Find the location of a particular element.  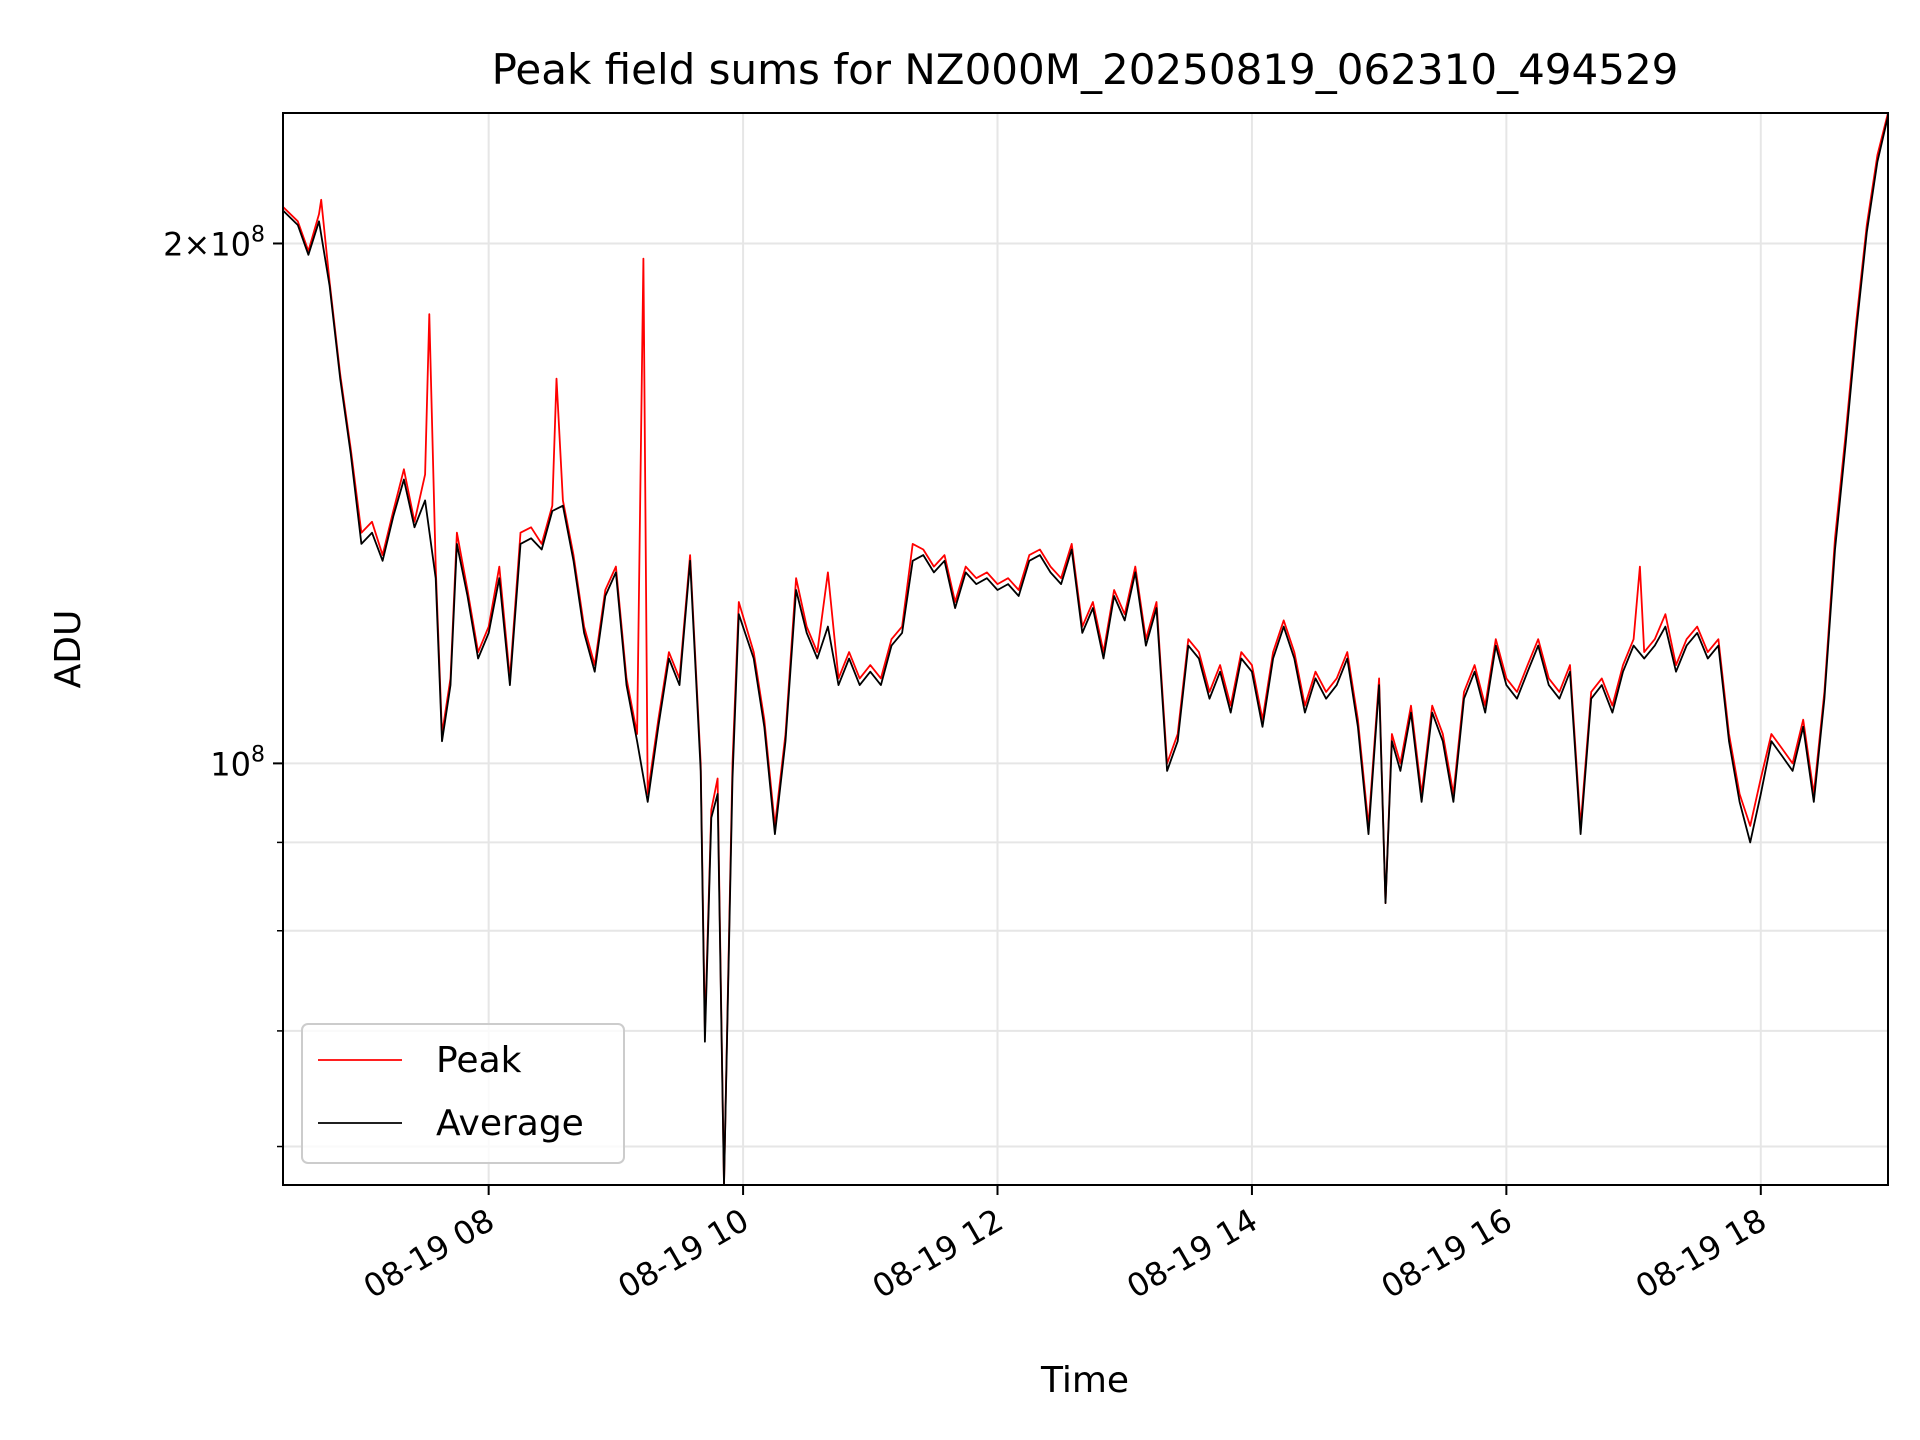

legend-box is located at coordinates (463, 1093).